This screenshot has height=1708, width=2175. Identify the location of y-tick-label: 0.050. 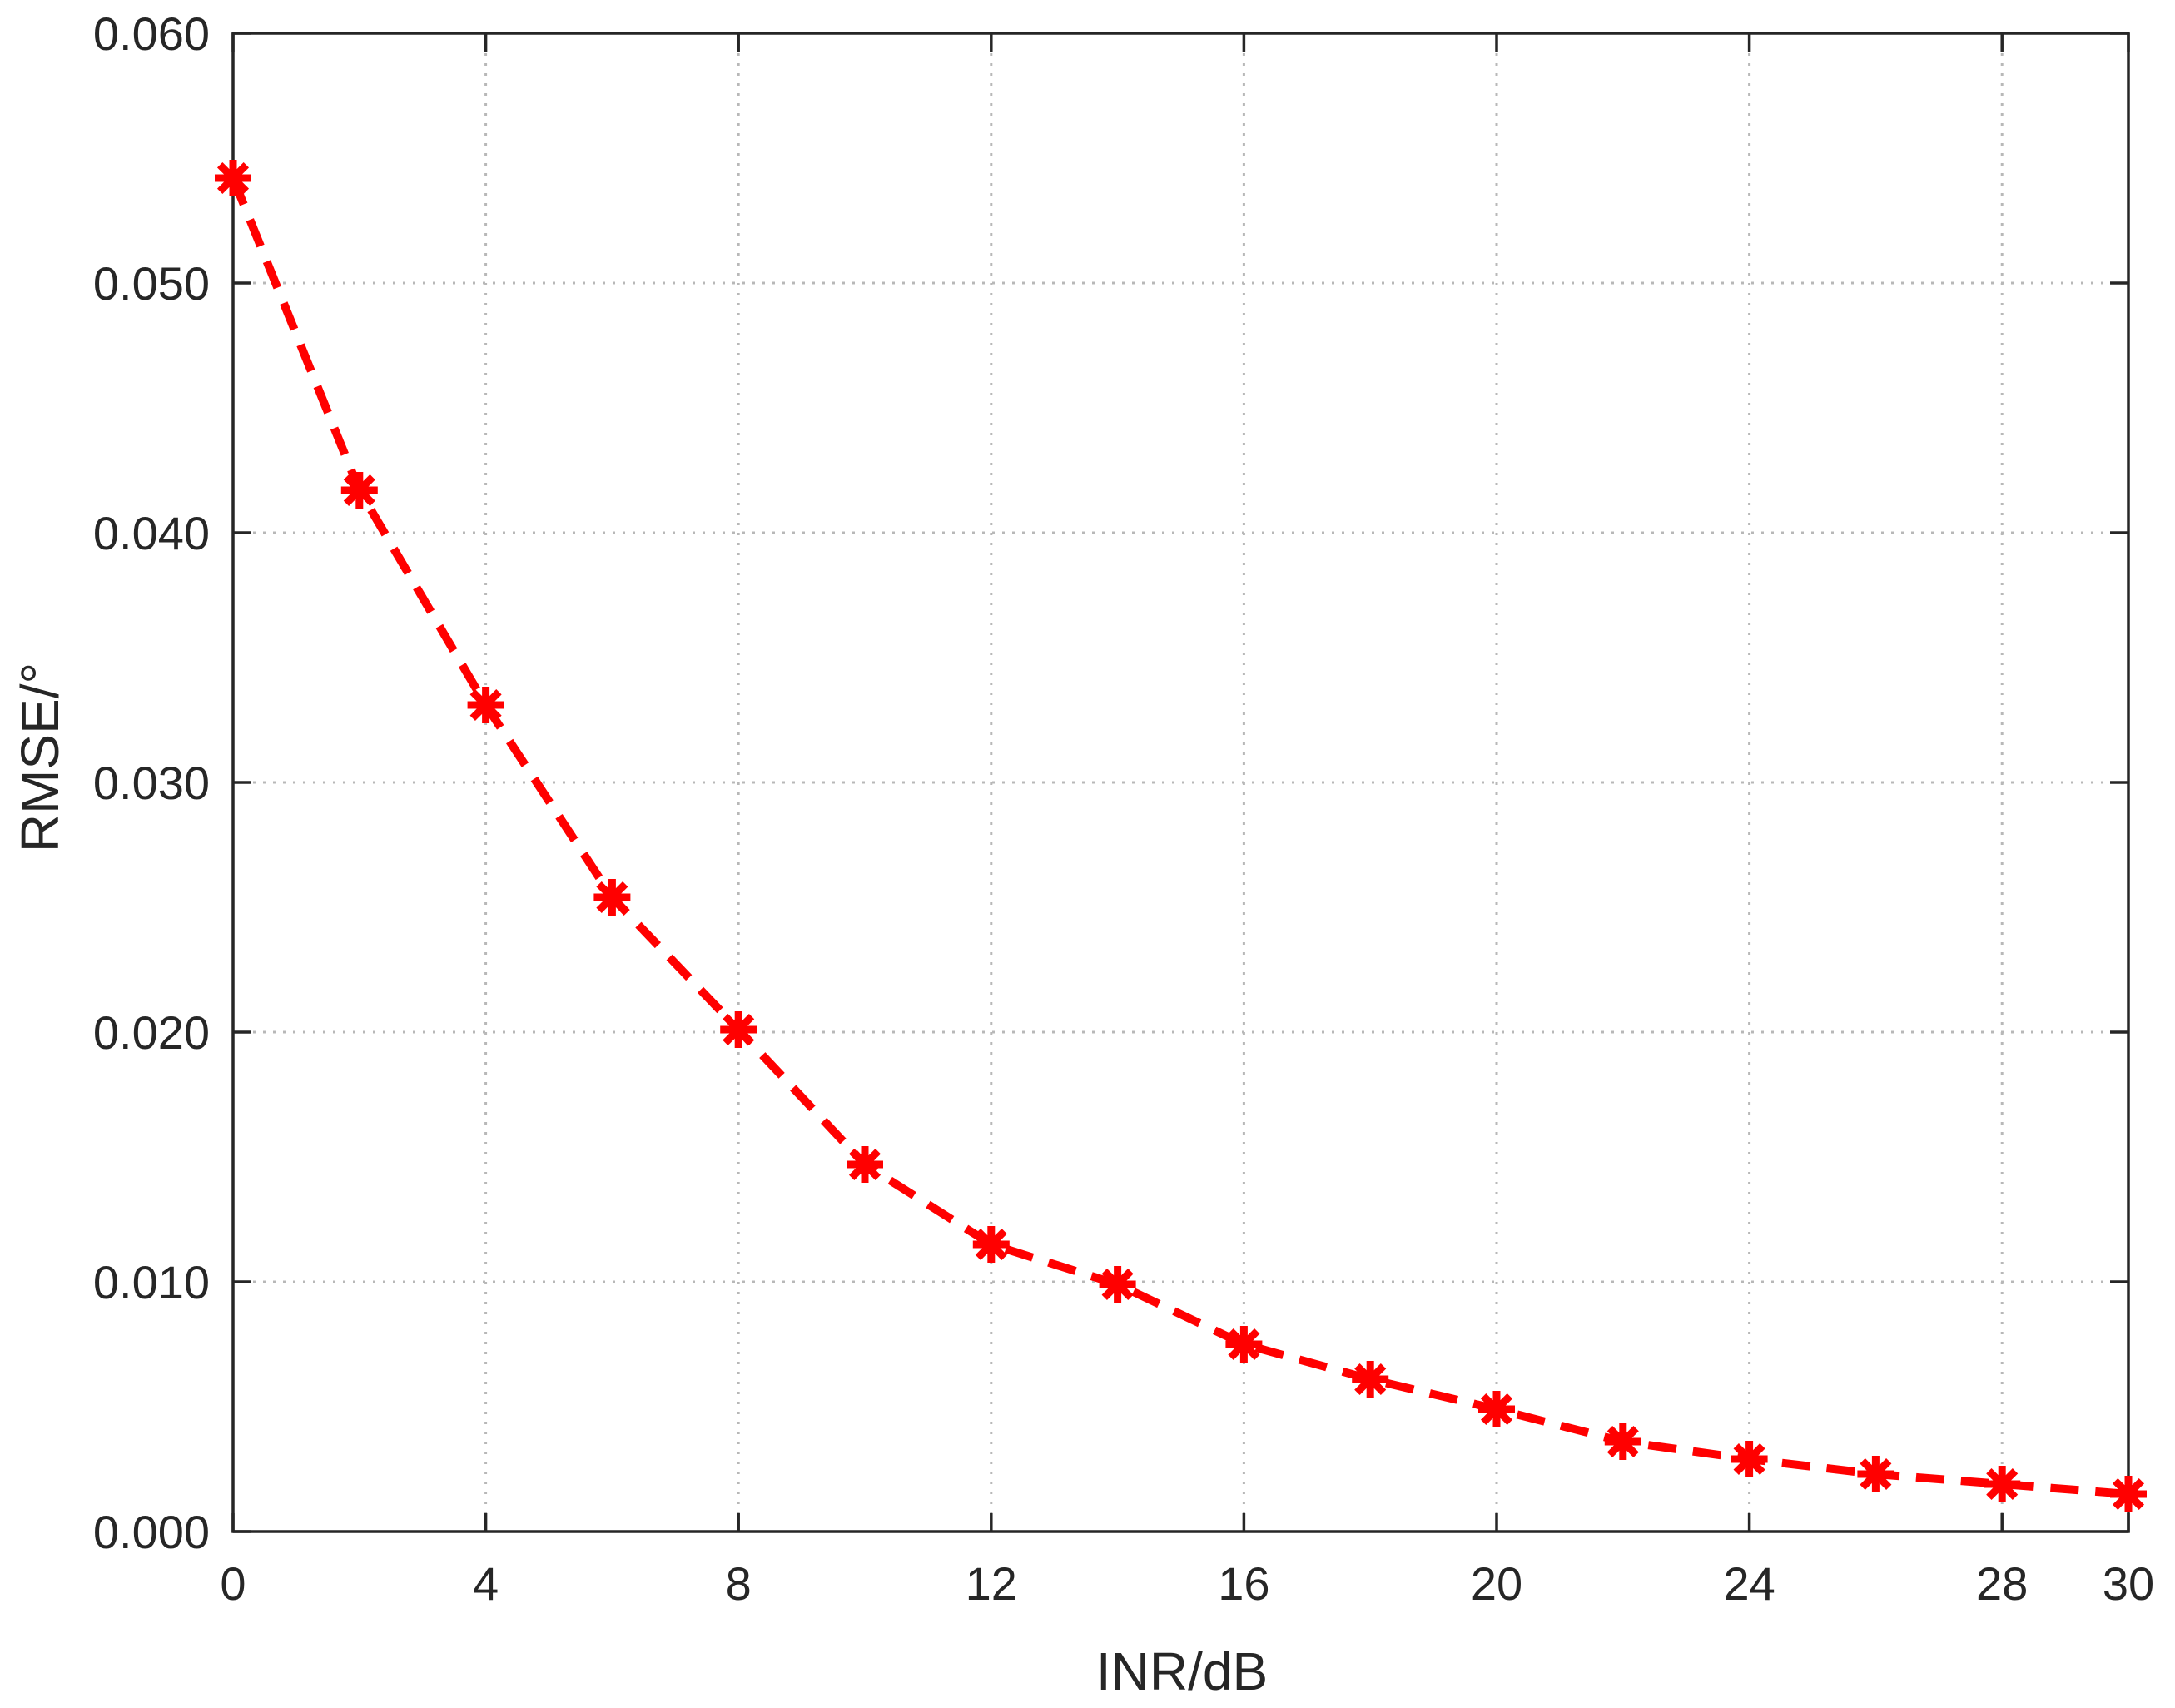
(152, 283).